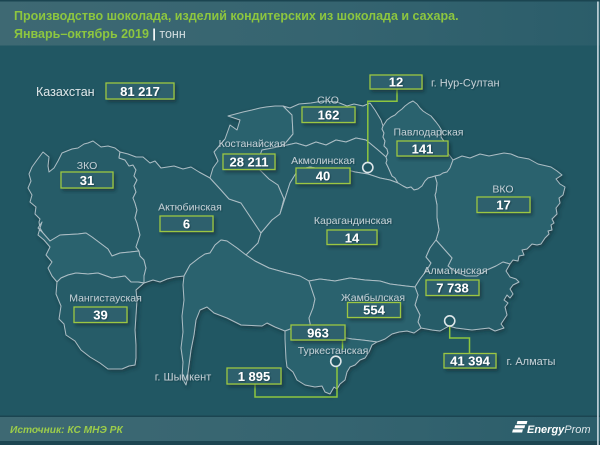 The height and width of the screenshot is (450, 600). Describe the element at coordinates (374, 310) in the screenshot. I see `svg-text: 554` at that location.